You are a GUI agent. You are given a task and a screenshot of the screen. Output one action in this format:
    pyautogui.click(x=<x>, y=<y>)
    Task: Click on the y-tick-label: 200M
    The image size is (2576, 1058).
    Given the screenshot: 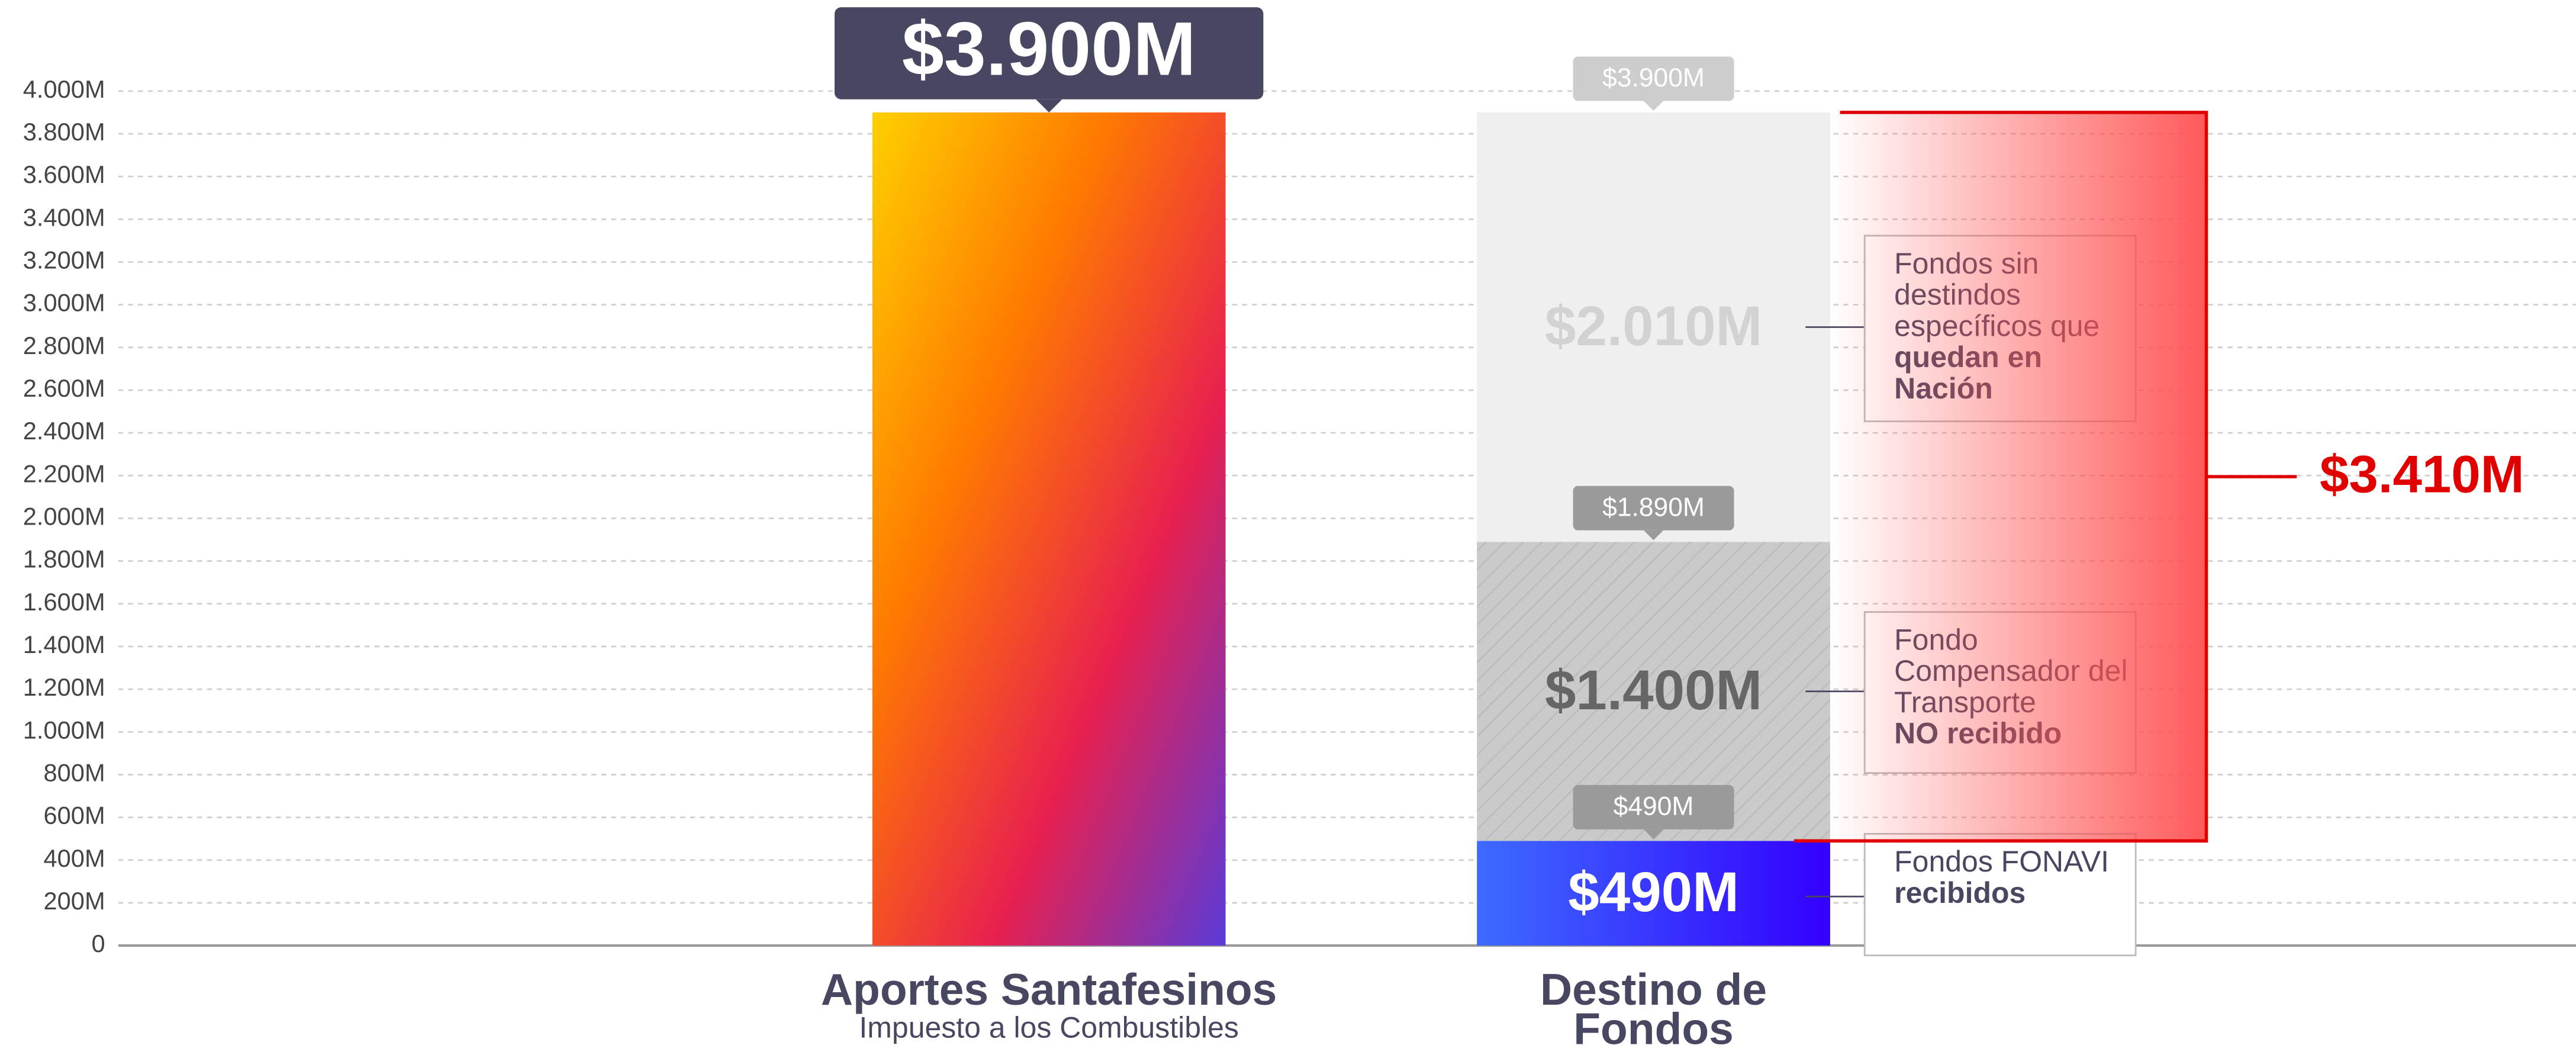 What is the action you would take?
    pyautogui.click(x=74, y=901)
    